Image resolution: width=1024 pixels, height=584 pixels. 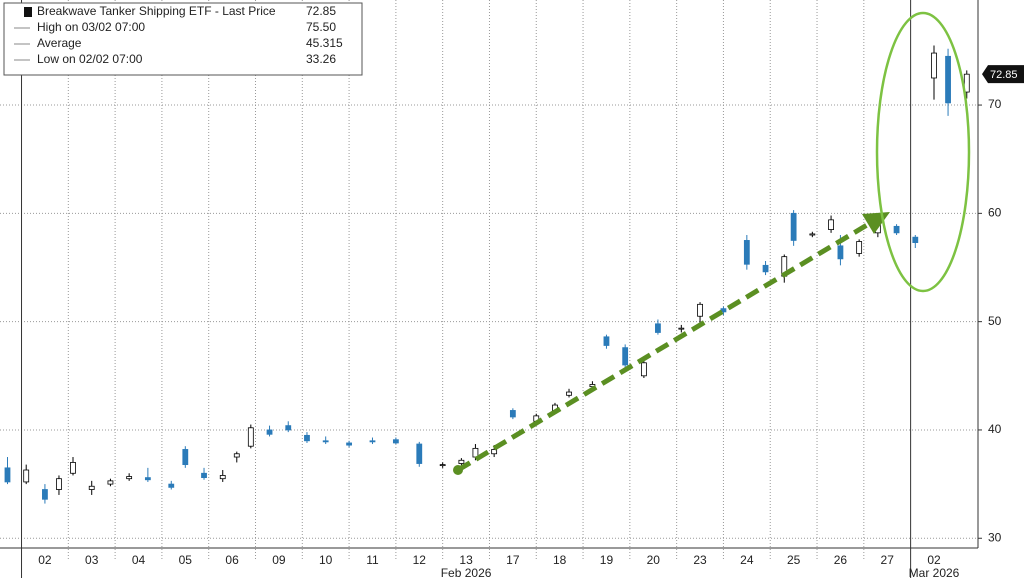 I want to click on x-tick-label: 03, so click(x=92, y=560).